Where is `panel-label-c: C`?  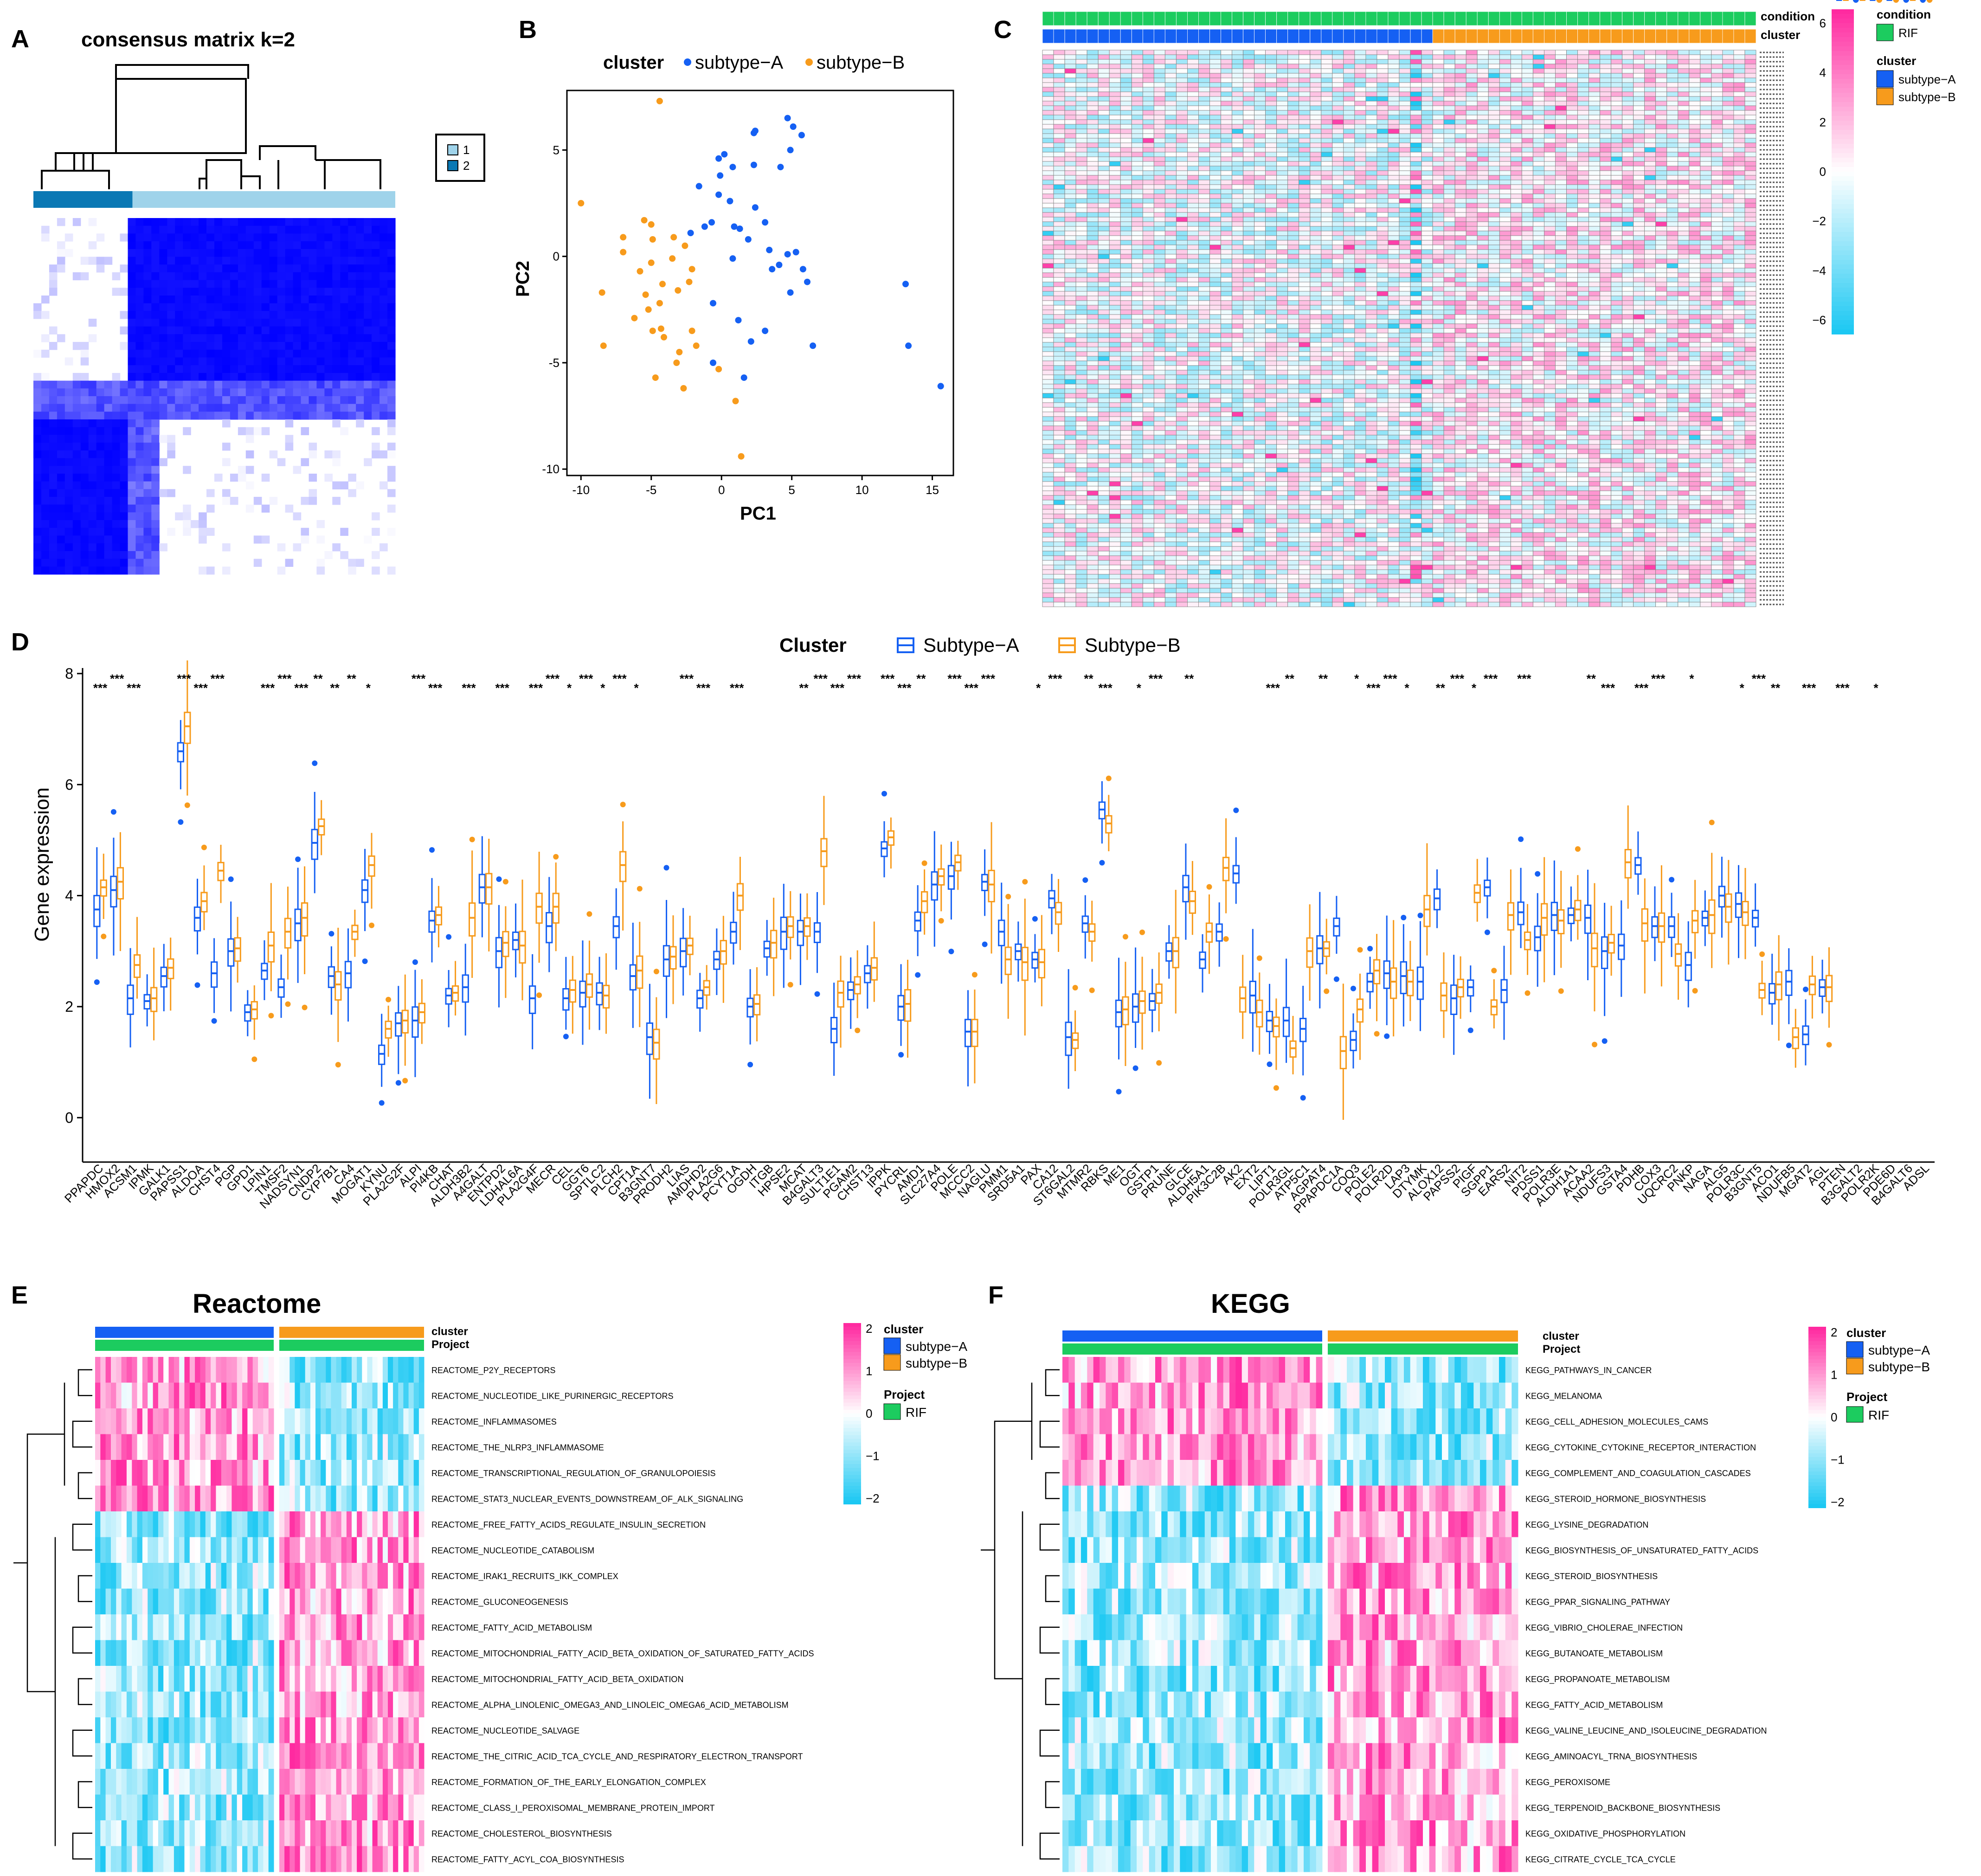 panel-label-c: C is located at coordinates (1003, 30).